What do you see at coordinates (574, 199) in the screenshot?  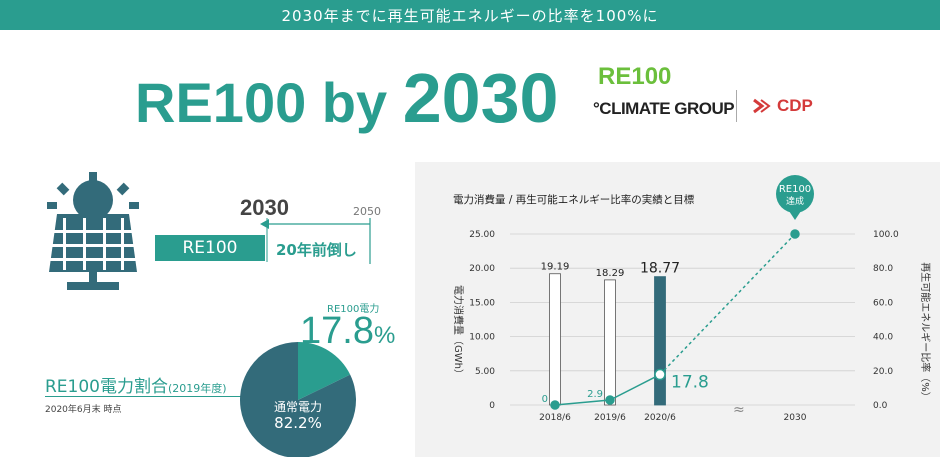 I see `chart-title: 電力消費量 / 再生可能エネルギー比率の実績と目標` at bounding box center [574, 199].